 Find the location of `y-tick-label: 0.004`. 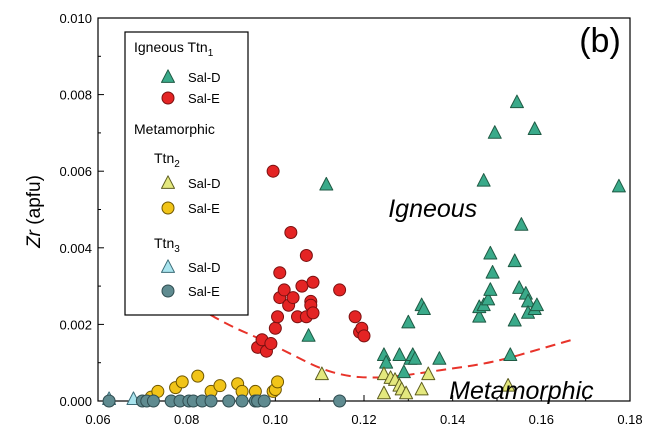

y-tick-label: 0.004 is located at coordinates (75, 248).